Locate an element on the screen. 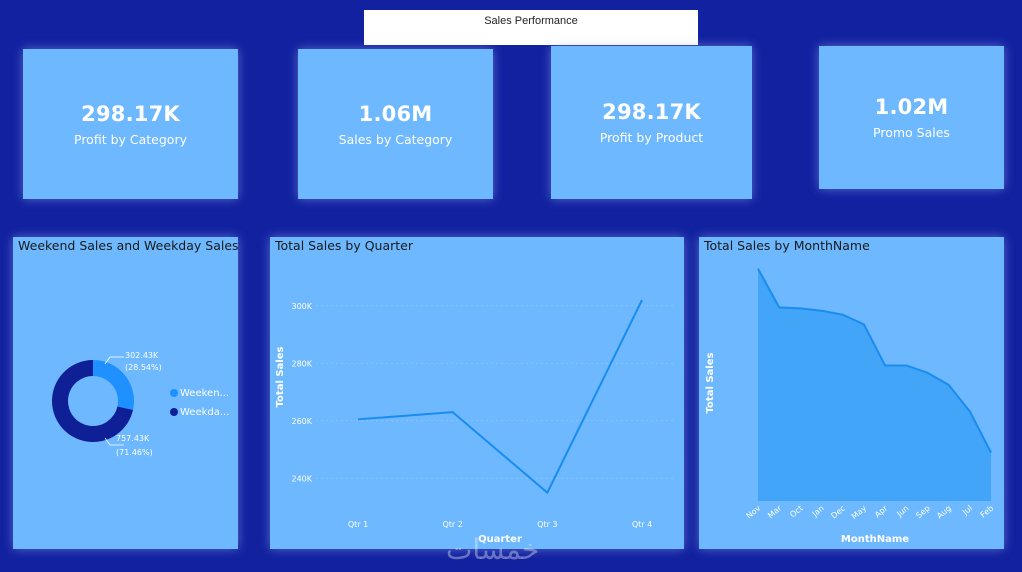 Image resolution: width=1022 pixels, height=572 pixels. x-tick-label: Jun is located at coordinates (902, 512).